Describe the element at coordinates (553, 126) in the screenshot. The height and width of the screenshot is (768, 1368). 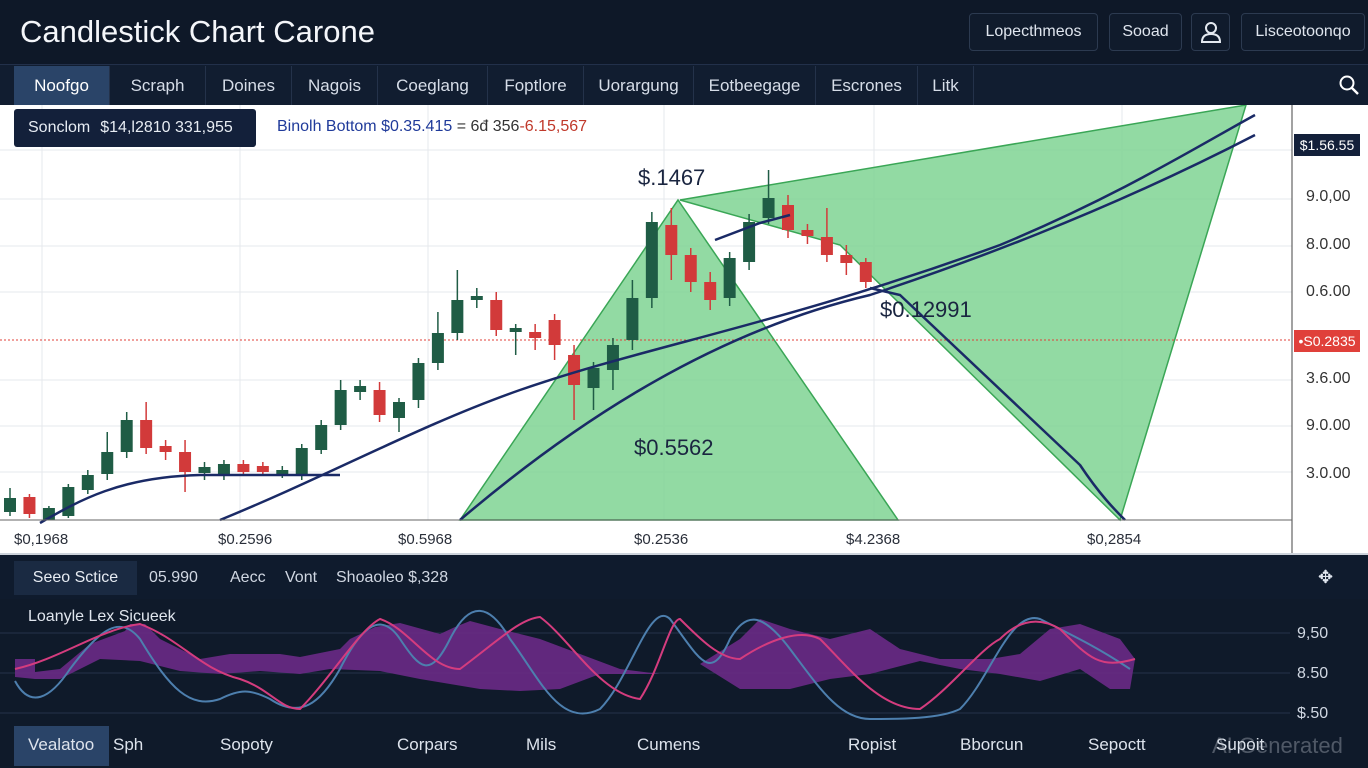
I see `legend-delta: -6.15,567` at that location.